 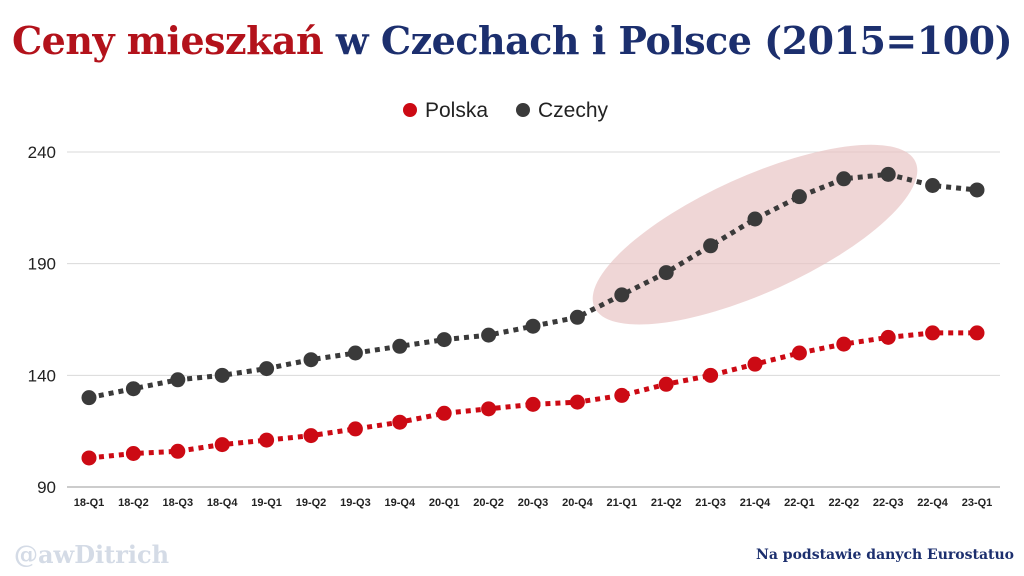 I want to click on x-tick-label: 18-Q1, so click(x=89, y=503).